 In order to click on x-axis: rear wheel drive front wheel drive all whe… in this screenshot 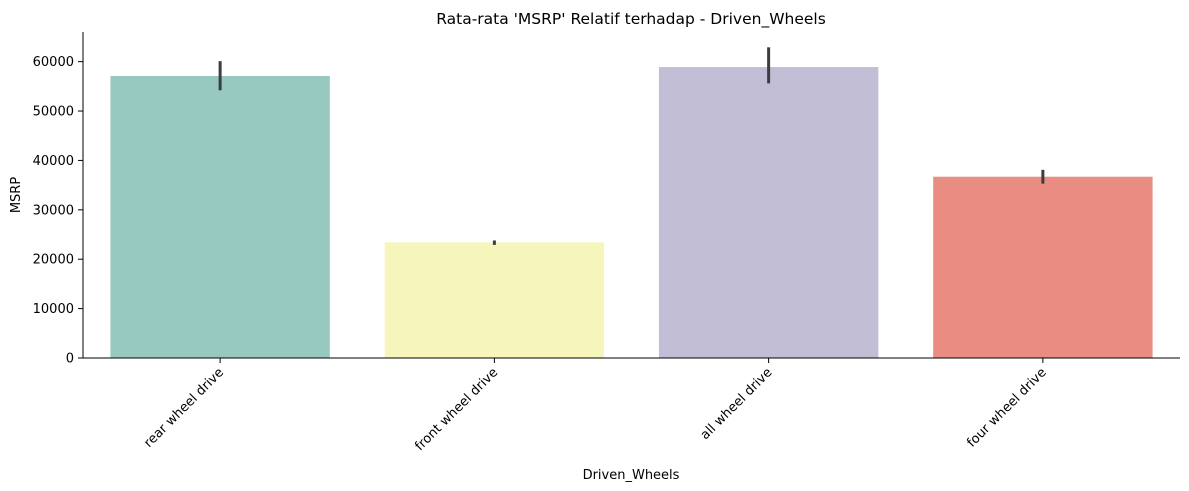, I will do `click(595, 406)`.